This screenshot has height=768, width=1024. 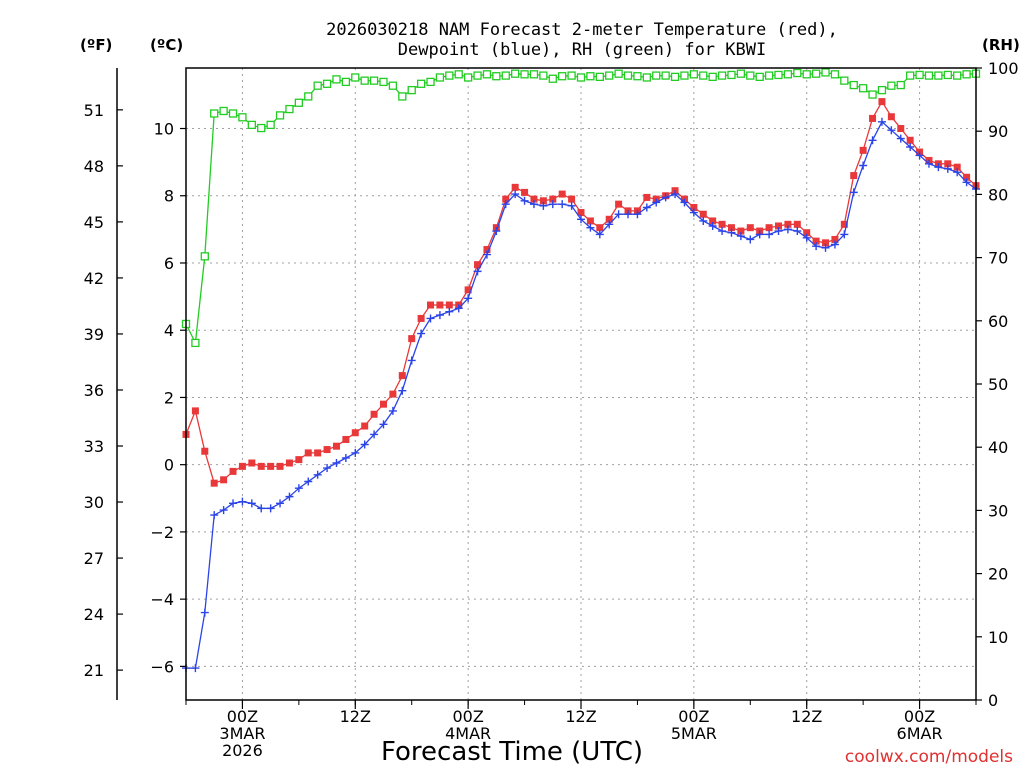 What do you see at coordinates (162, 532) in the screenshot?
I see `celsius-tick-label: −2` at bounding box center [162, 532].